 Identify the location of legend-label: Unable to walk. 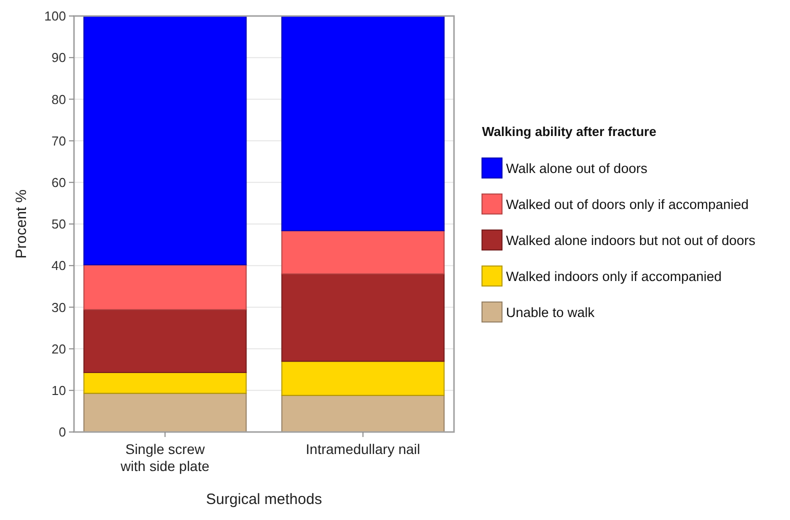
(550, 312).